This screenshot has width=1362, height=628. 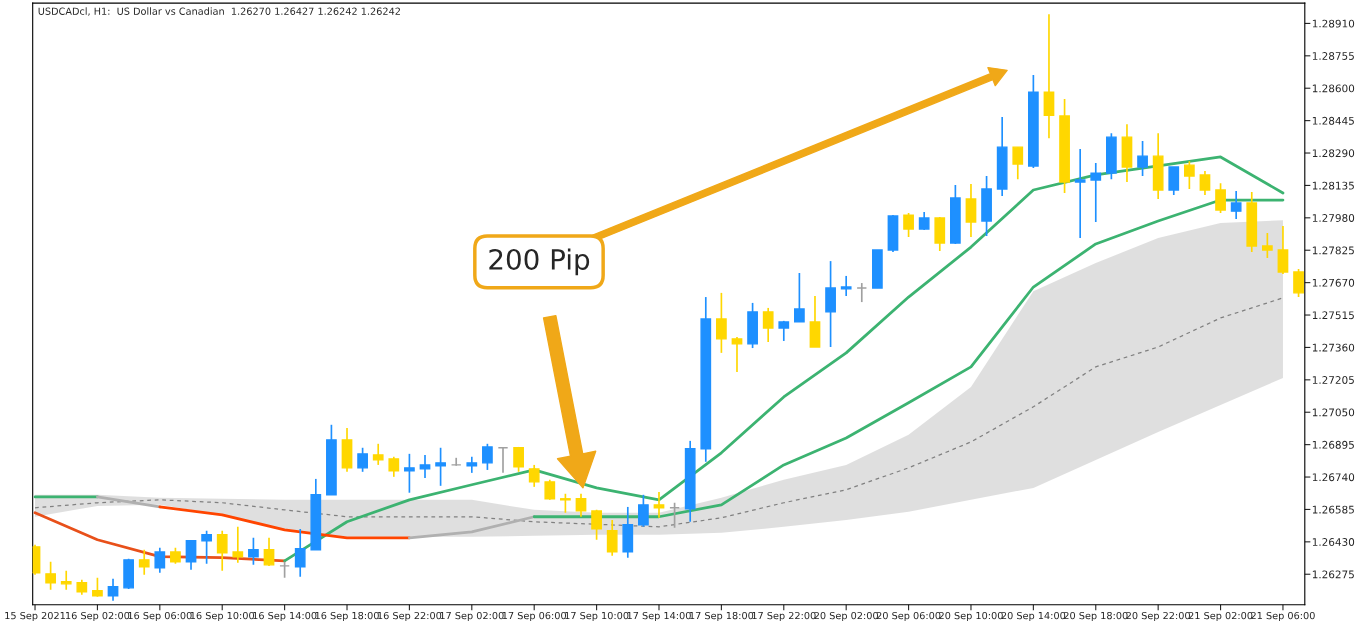 What do you see at coordinates (1333, 88) in the screenshot?
I see `y-tick-label: 1.28600` at bounding box center [1333, 88].